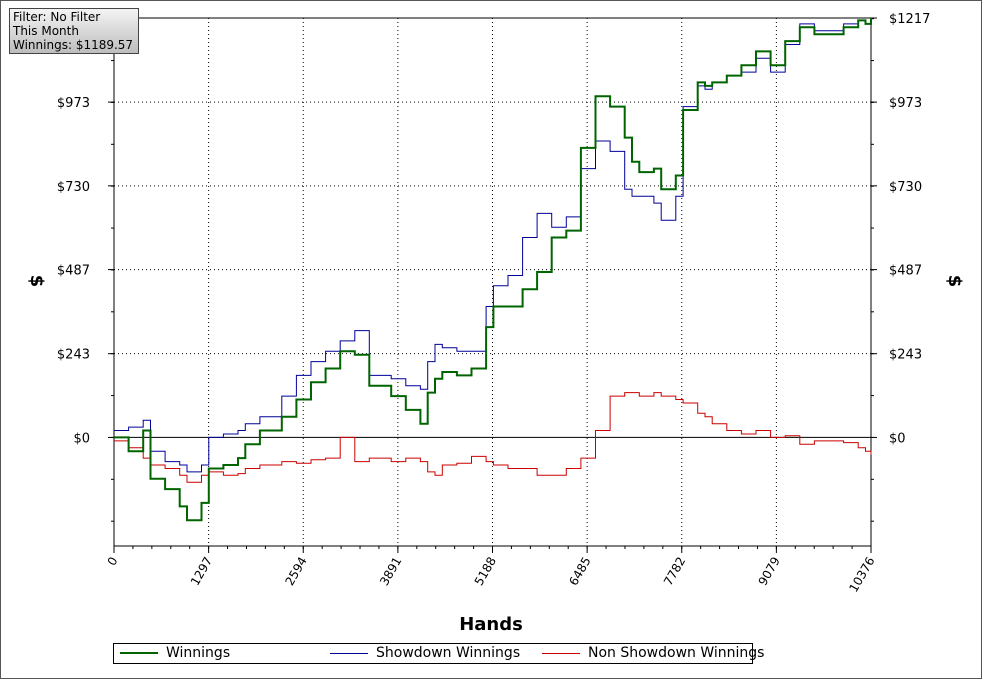 The width and height of the screenshot is (982, 680). Describe the element at coordinates (73, 355) in the screenshot. I see `y-tick-label-left: $243` at that location.